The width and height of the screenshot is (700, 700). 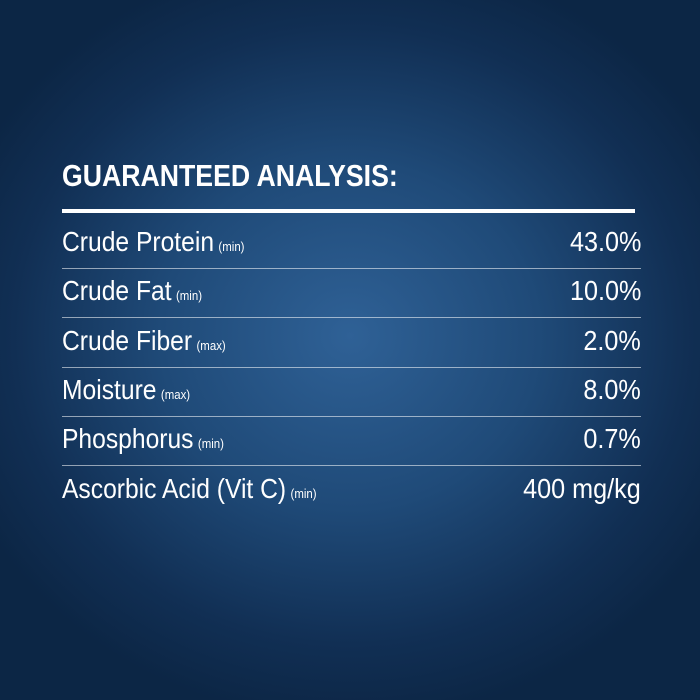 What do you see at coordinates (605, 241) in the screenshot?
I see `nutrient-value: 43.0%` at bounding box center [605, 241].